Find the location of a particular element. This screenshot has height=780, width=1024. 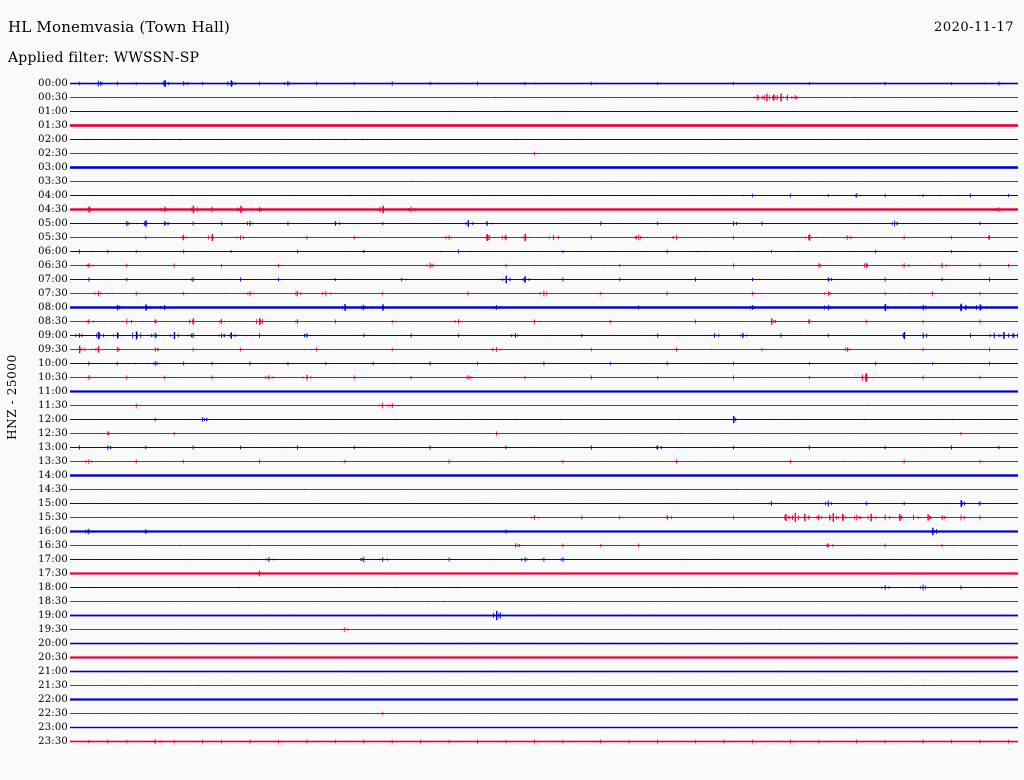

helicorder-row: 07:30 is located at coordinates (512, 295).